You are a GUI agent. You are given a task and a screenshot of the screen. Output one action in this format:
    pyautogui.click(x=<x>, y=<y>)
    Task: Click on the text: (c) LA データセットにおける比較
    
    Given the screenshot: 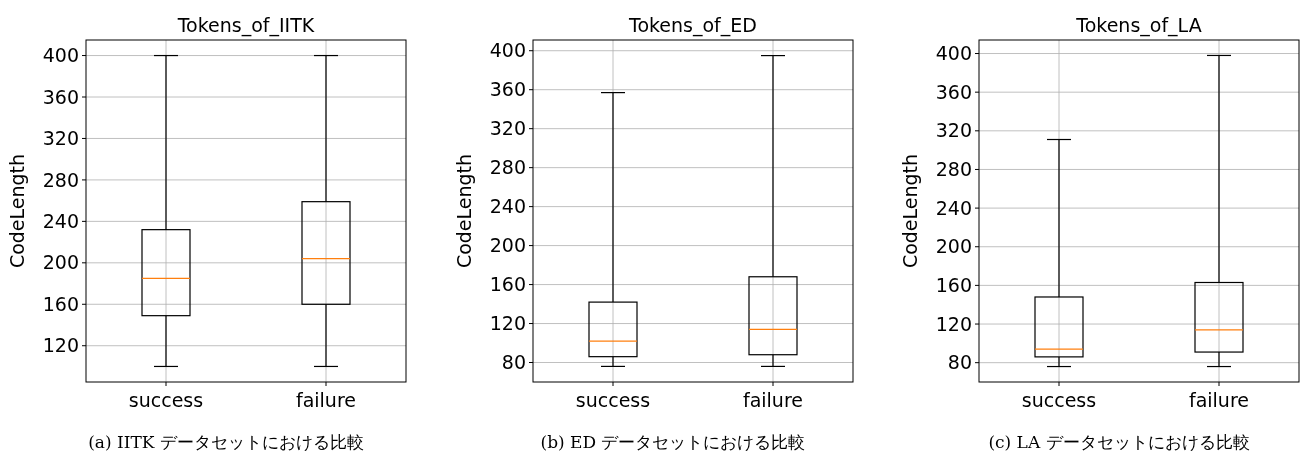 What is the action you would take?
    pyautogui.click(x=1119, y=442)
    